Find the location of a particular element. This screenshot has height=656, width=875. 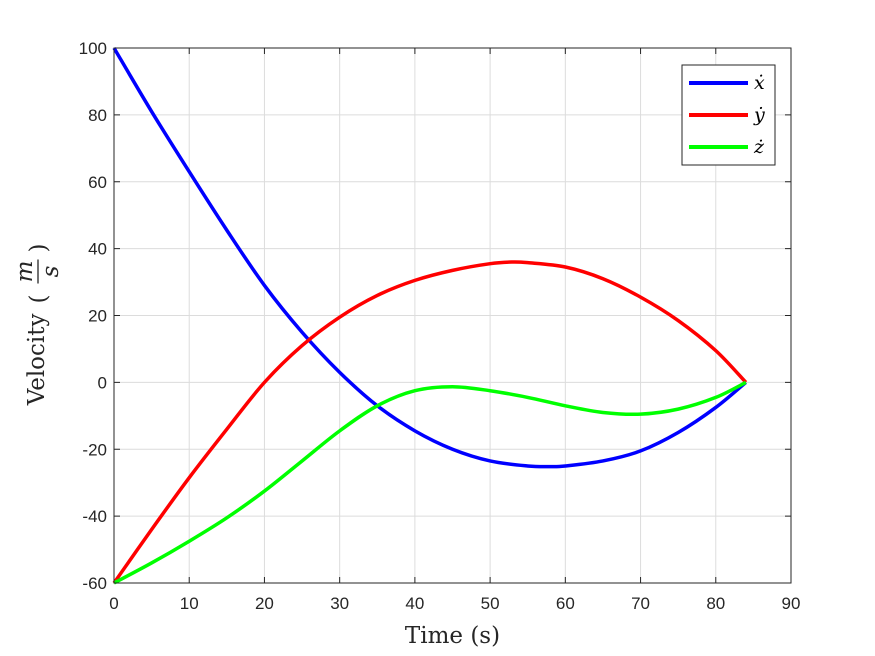

x-tick-label: 30 is located at coordinates (339, 603).